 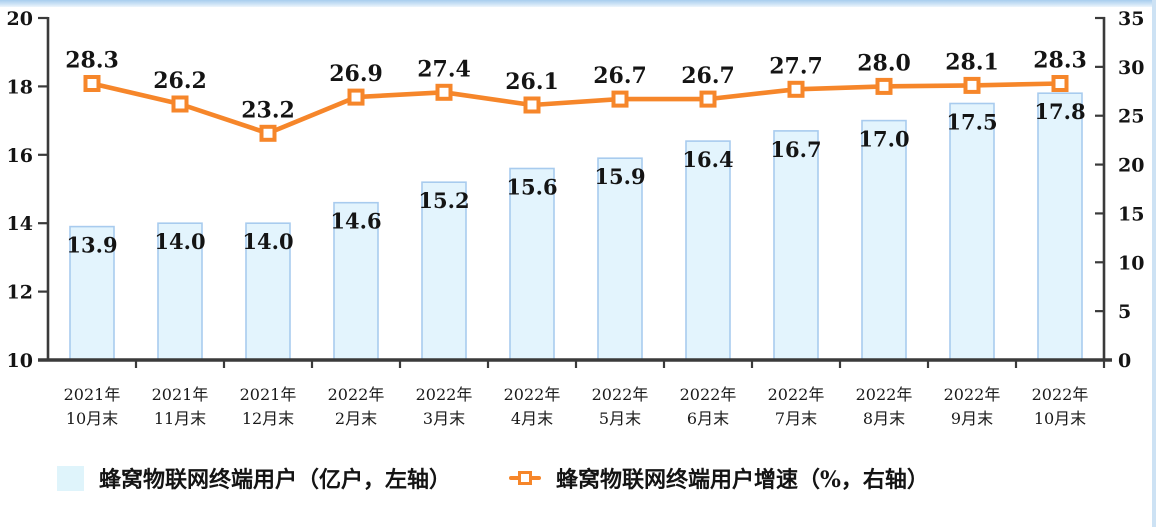 I want to click on left-axis-tick-label: 18, so click(x=20, y=87).